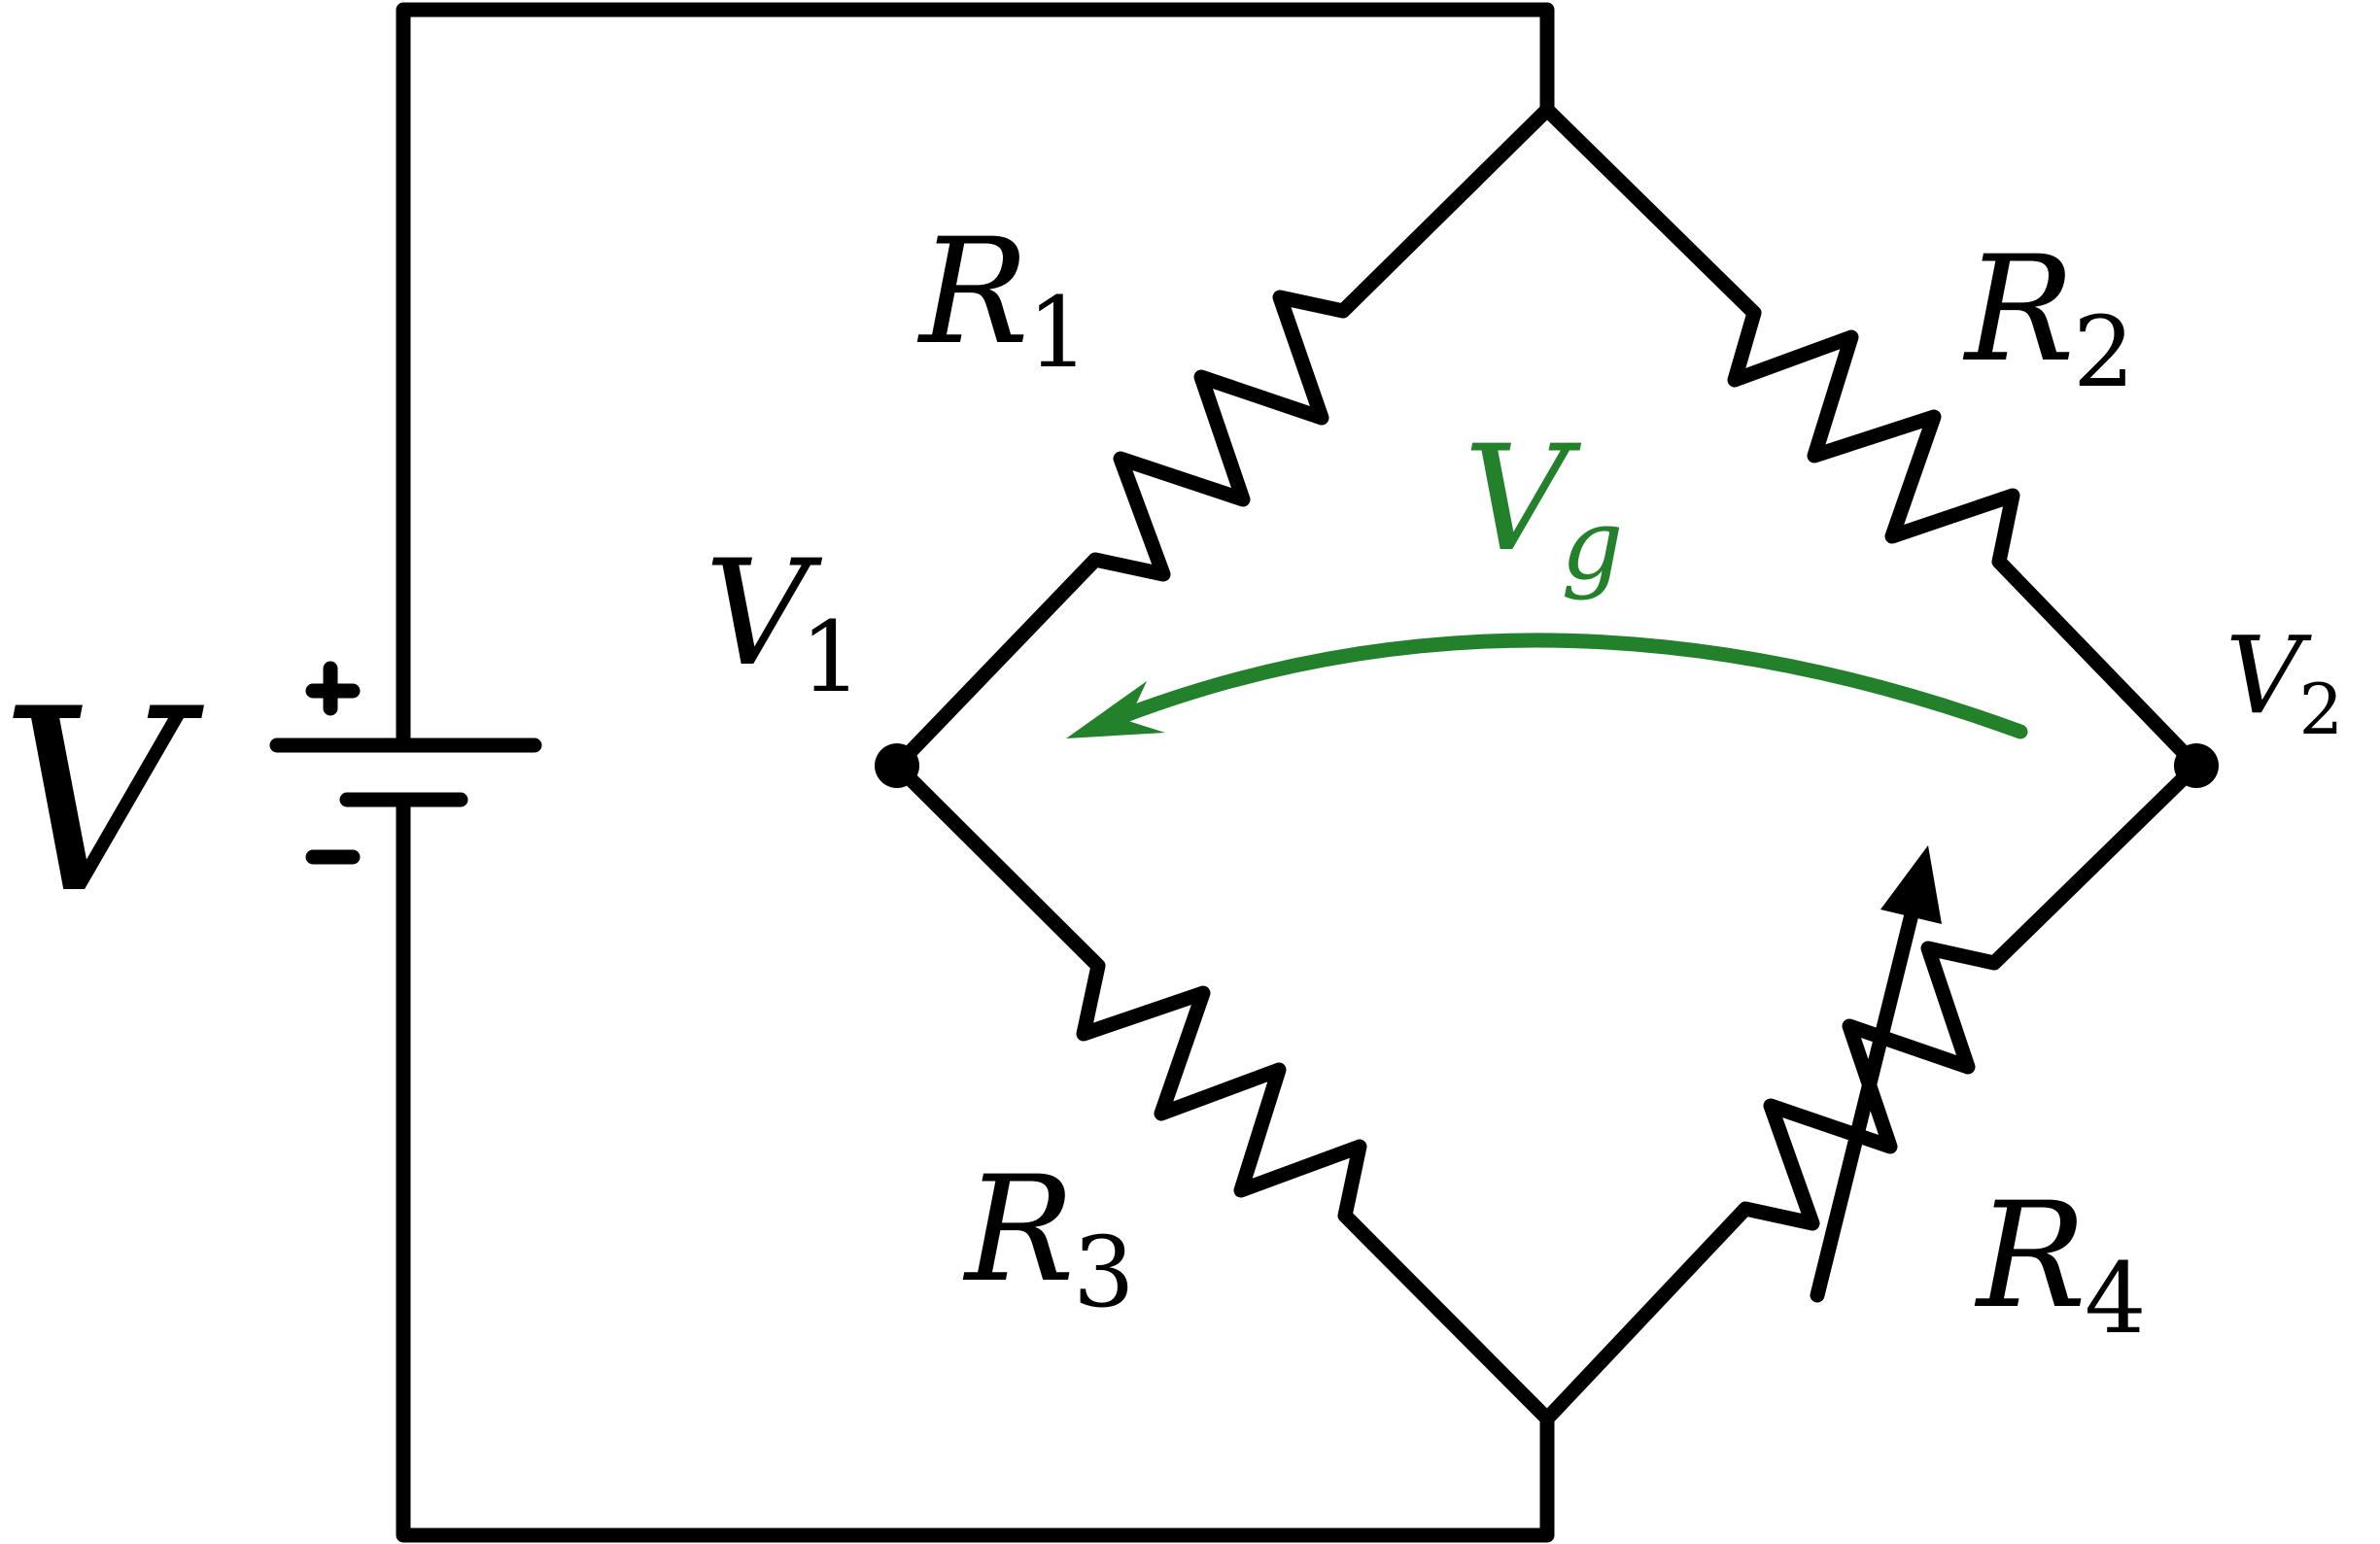 Image resolution: width=2380 pixels, height=1544 pixels. Describe the element at coordinates (783, 622) in the screenshot. I see `label-v1: V1` at that location.